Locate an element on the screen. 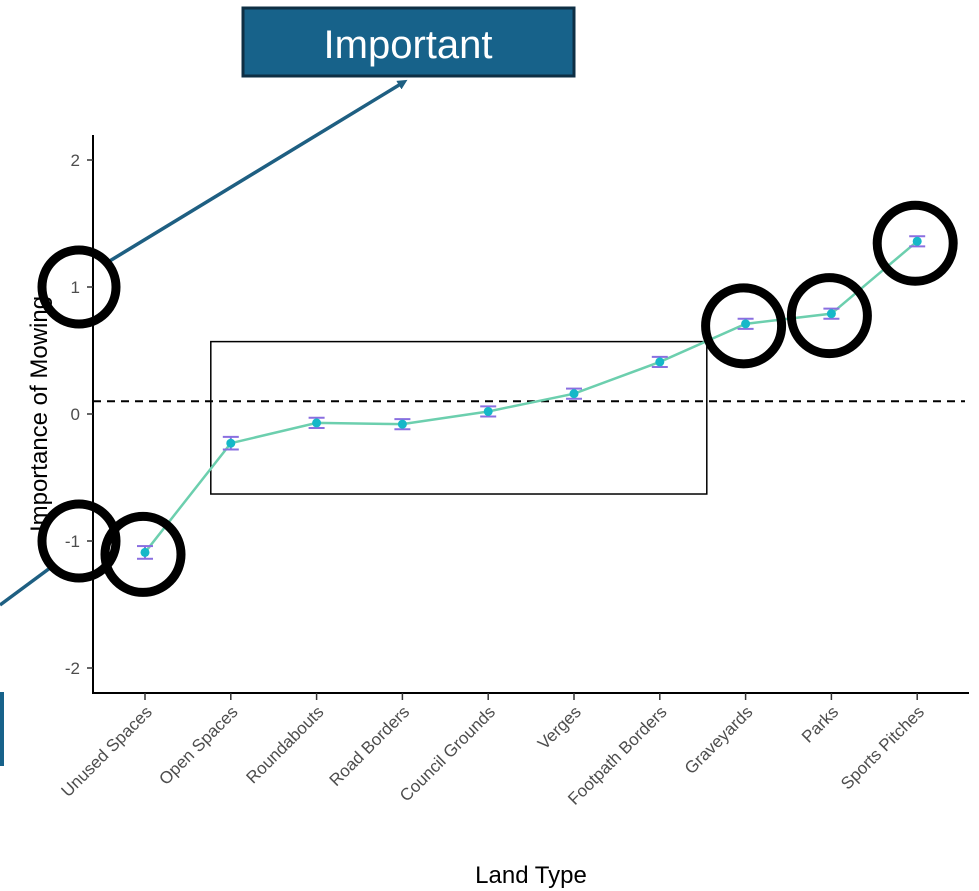 This screenshot has height=891, width=979. y-tick-label: 1 is located at coordinates (75, 287).